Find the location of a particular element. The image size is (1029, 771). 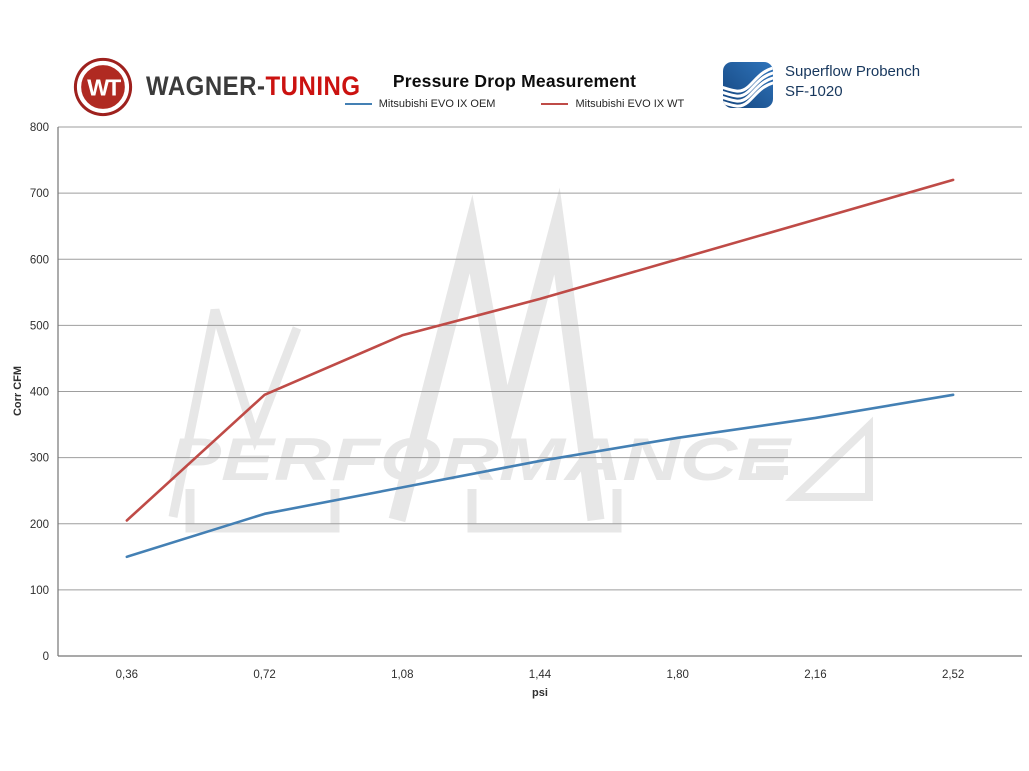

x-tick-label: 2,52 is located at coordinates (953, 675).